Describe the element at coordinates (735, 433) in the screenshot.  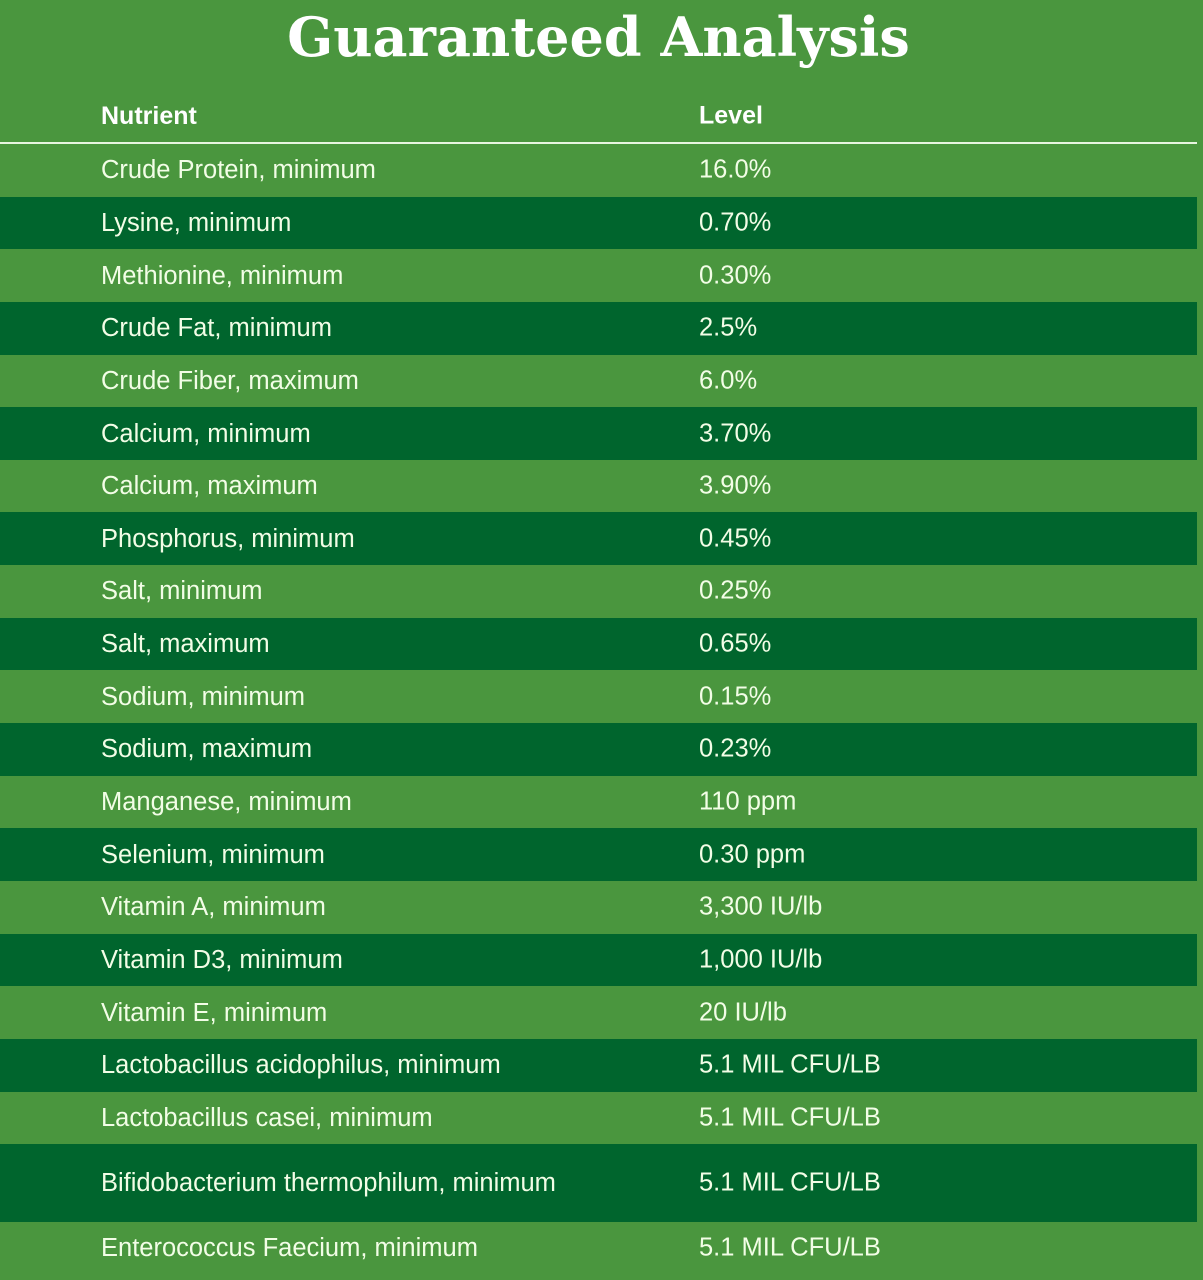
I see `level-cell: 3.70%` at that location.